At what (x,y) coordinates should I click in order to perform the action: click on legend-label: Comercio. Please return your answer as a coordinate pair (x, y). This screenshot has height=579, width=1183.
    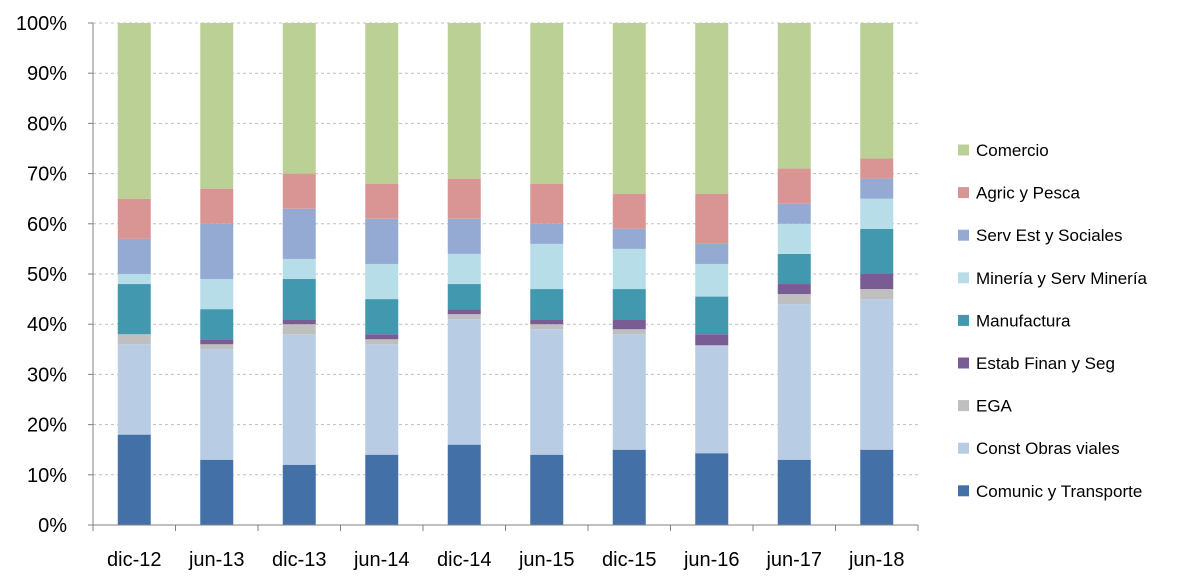
    Looking at the image, I should click on (1012, 150).